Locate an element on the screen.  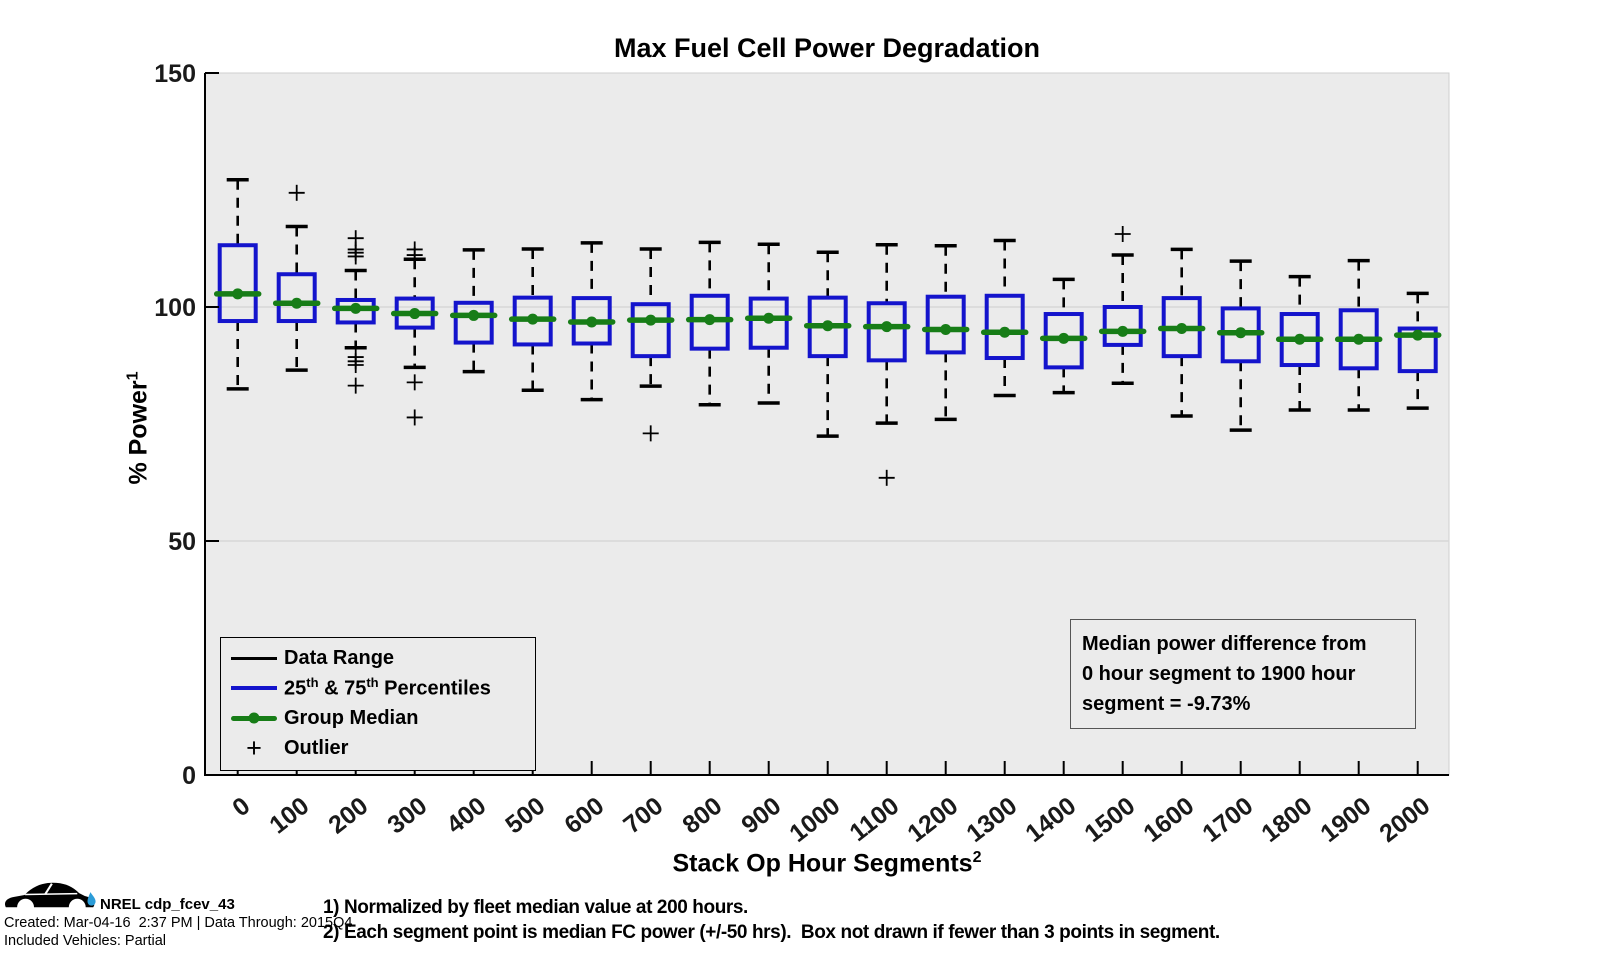
nrel-car-icon is located at coordinates (50, 897).